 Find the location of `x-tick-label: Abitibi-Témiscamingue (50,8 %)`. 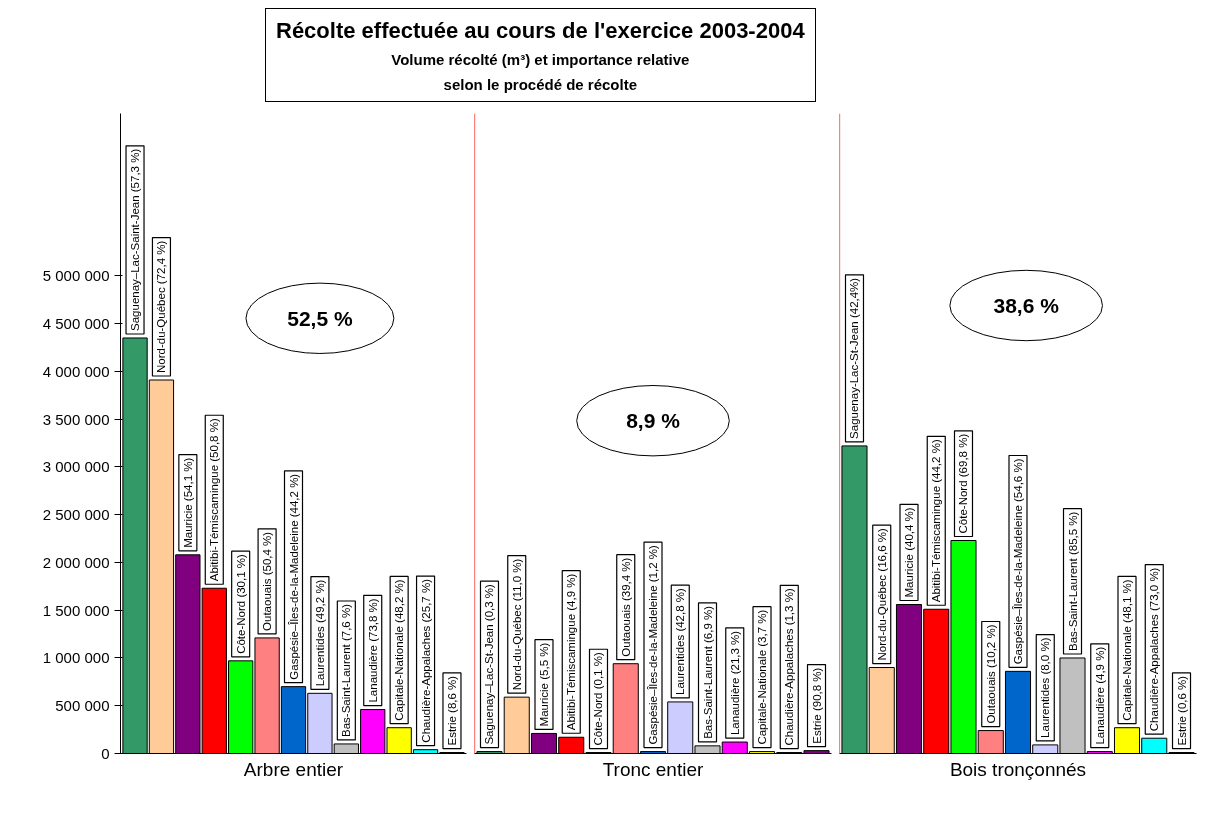

x-tick-label: Abitibi-Témiscamingue (50,8 %) is located at coordinates (214, 500).